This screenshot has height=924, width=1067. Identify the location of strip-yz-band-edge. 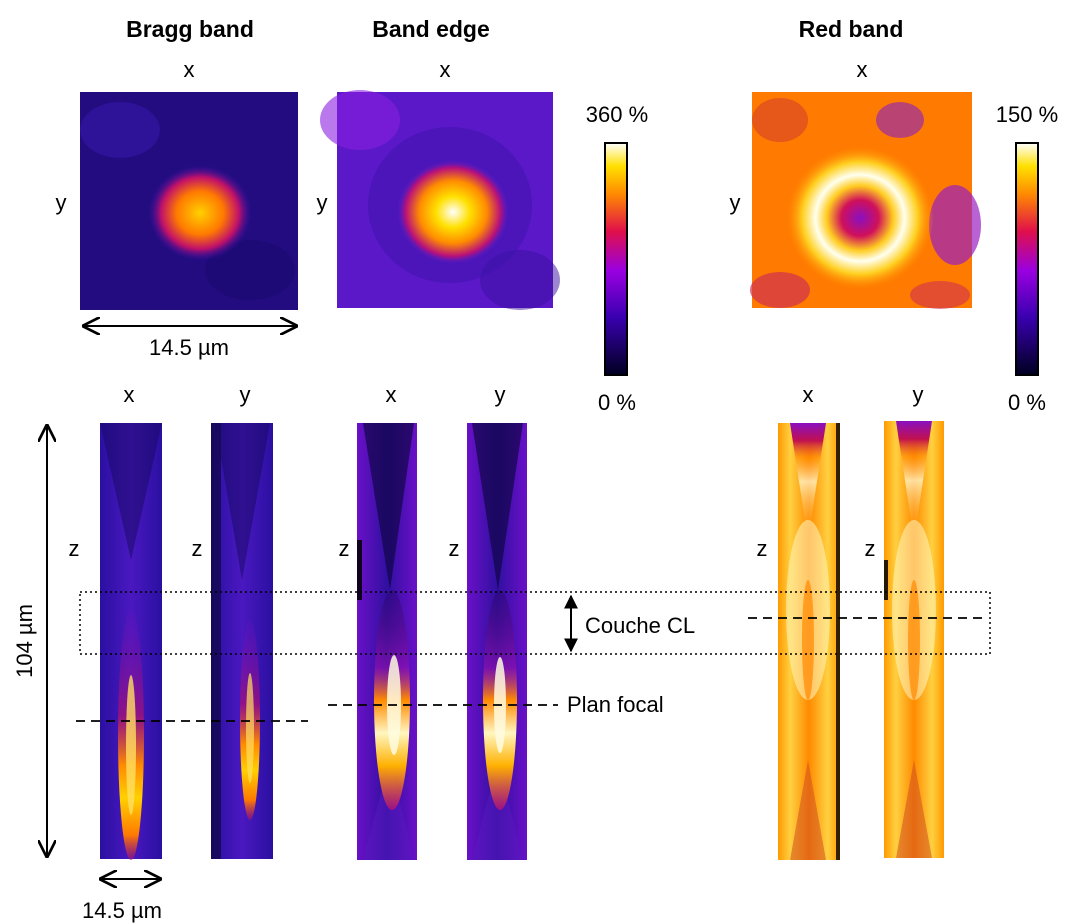
(497, 641).